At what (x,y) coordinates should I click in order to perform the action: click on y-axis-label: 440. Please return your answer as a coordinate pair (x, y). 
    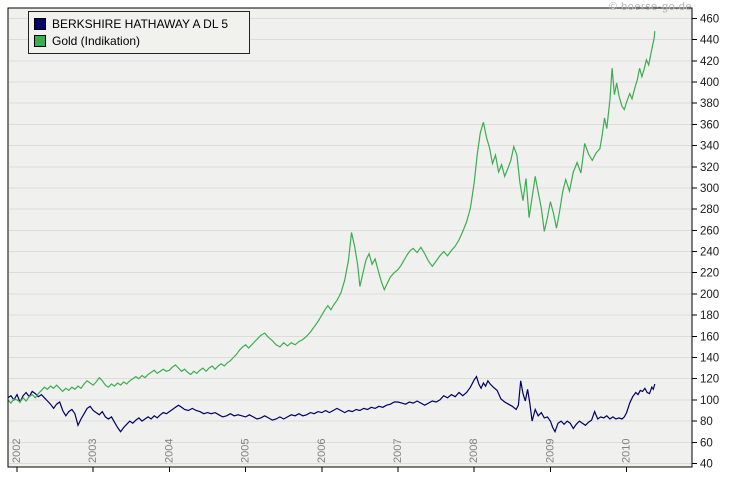
    Looking at the image, I should click on (709, 41).